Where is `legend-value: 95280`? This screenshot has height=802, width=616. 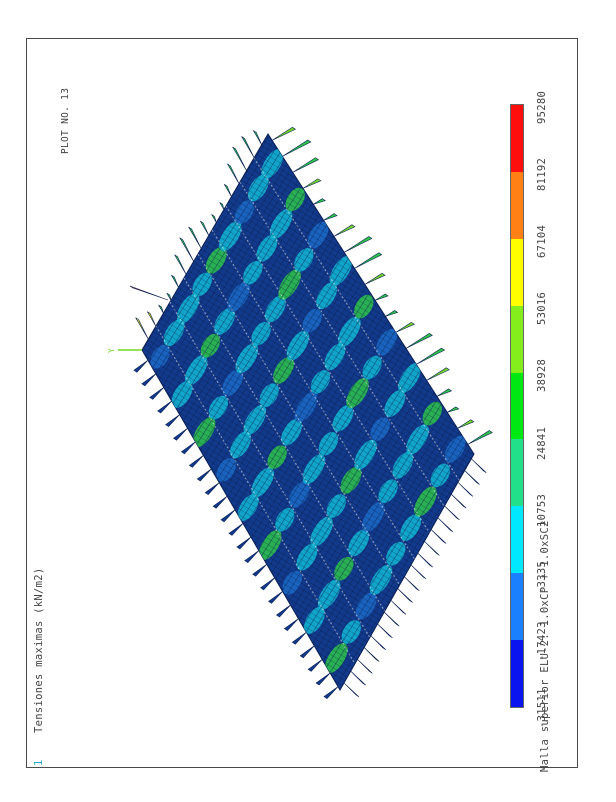 legend-value: 95280 is located at coordinates (542, 107).